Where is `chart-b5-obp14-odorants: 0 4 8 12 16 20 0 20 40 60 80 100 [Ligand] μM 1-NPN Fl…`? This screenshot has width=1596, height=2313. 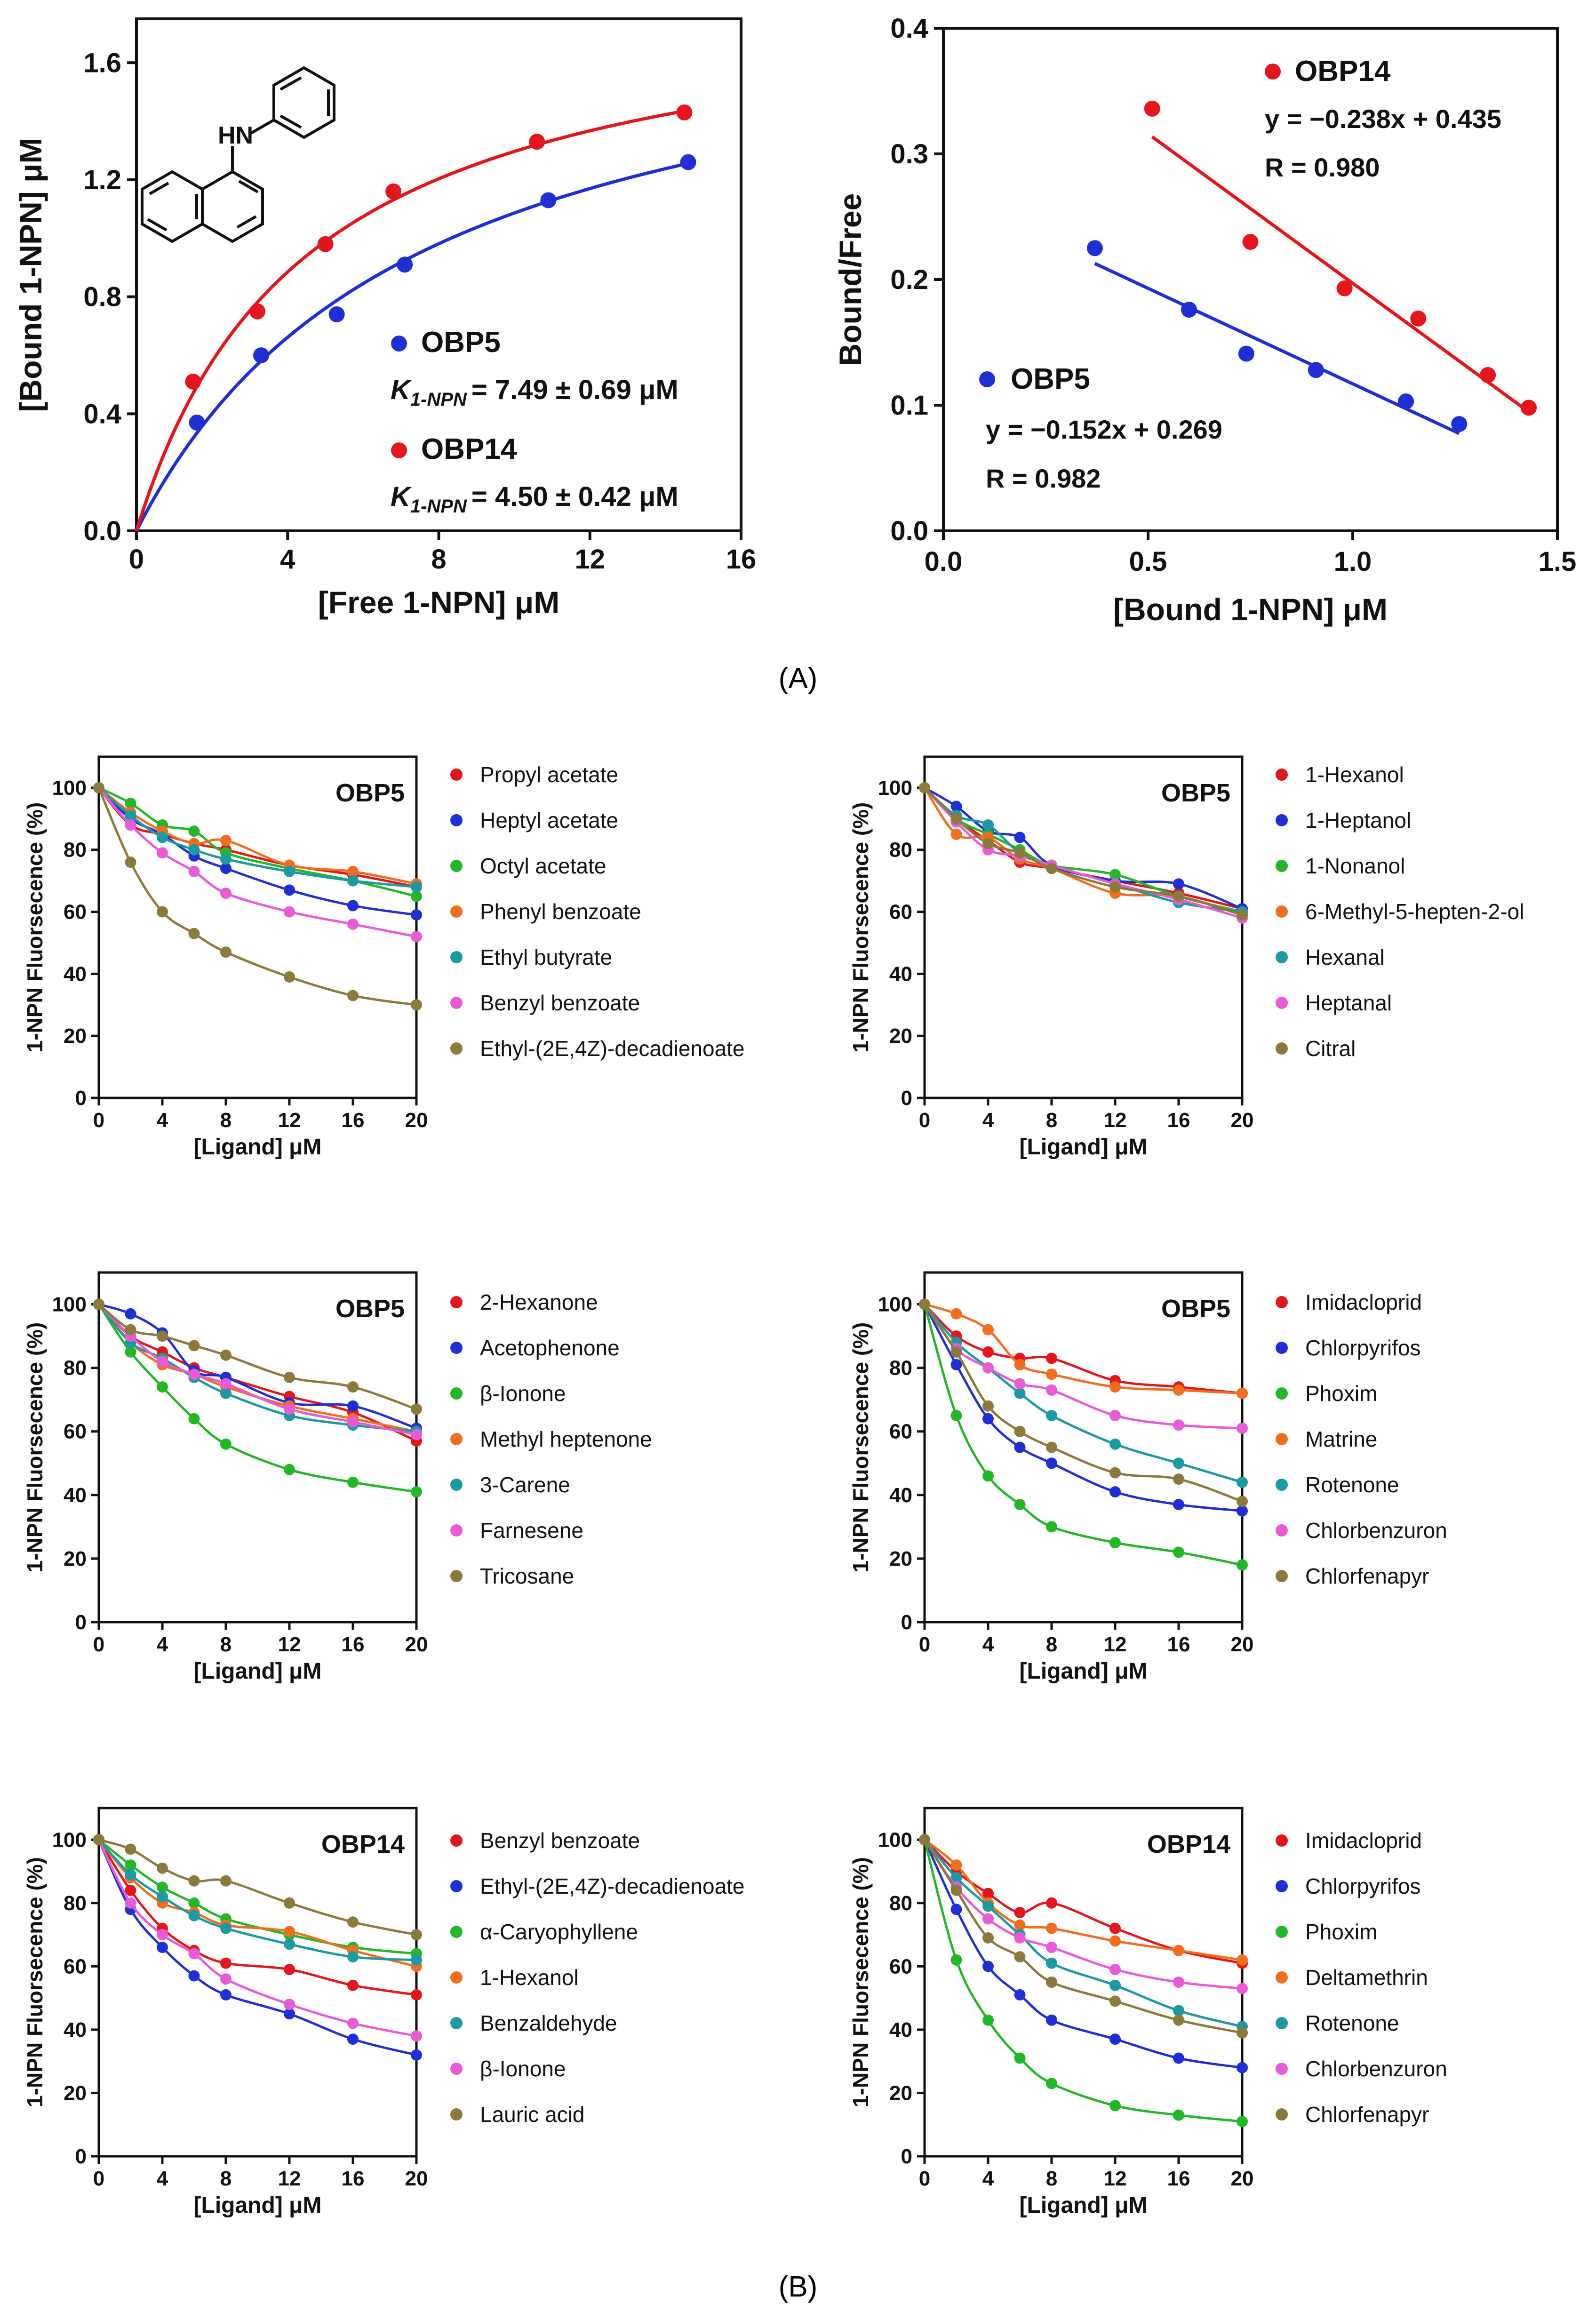 chart-b5-obp14-odorants: 0 4 8 12 16 20 0 20 40 60 80 100 [Ligand] μM 1-NPN Fl… is located at coordinates (384, 2013).